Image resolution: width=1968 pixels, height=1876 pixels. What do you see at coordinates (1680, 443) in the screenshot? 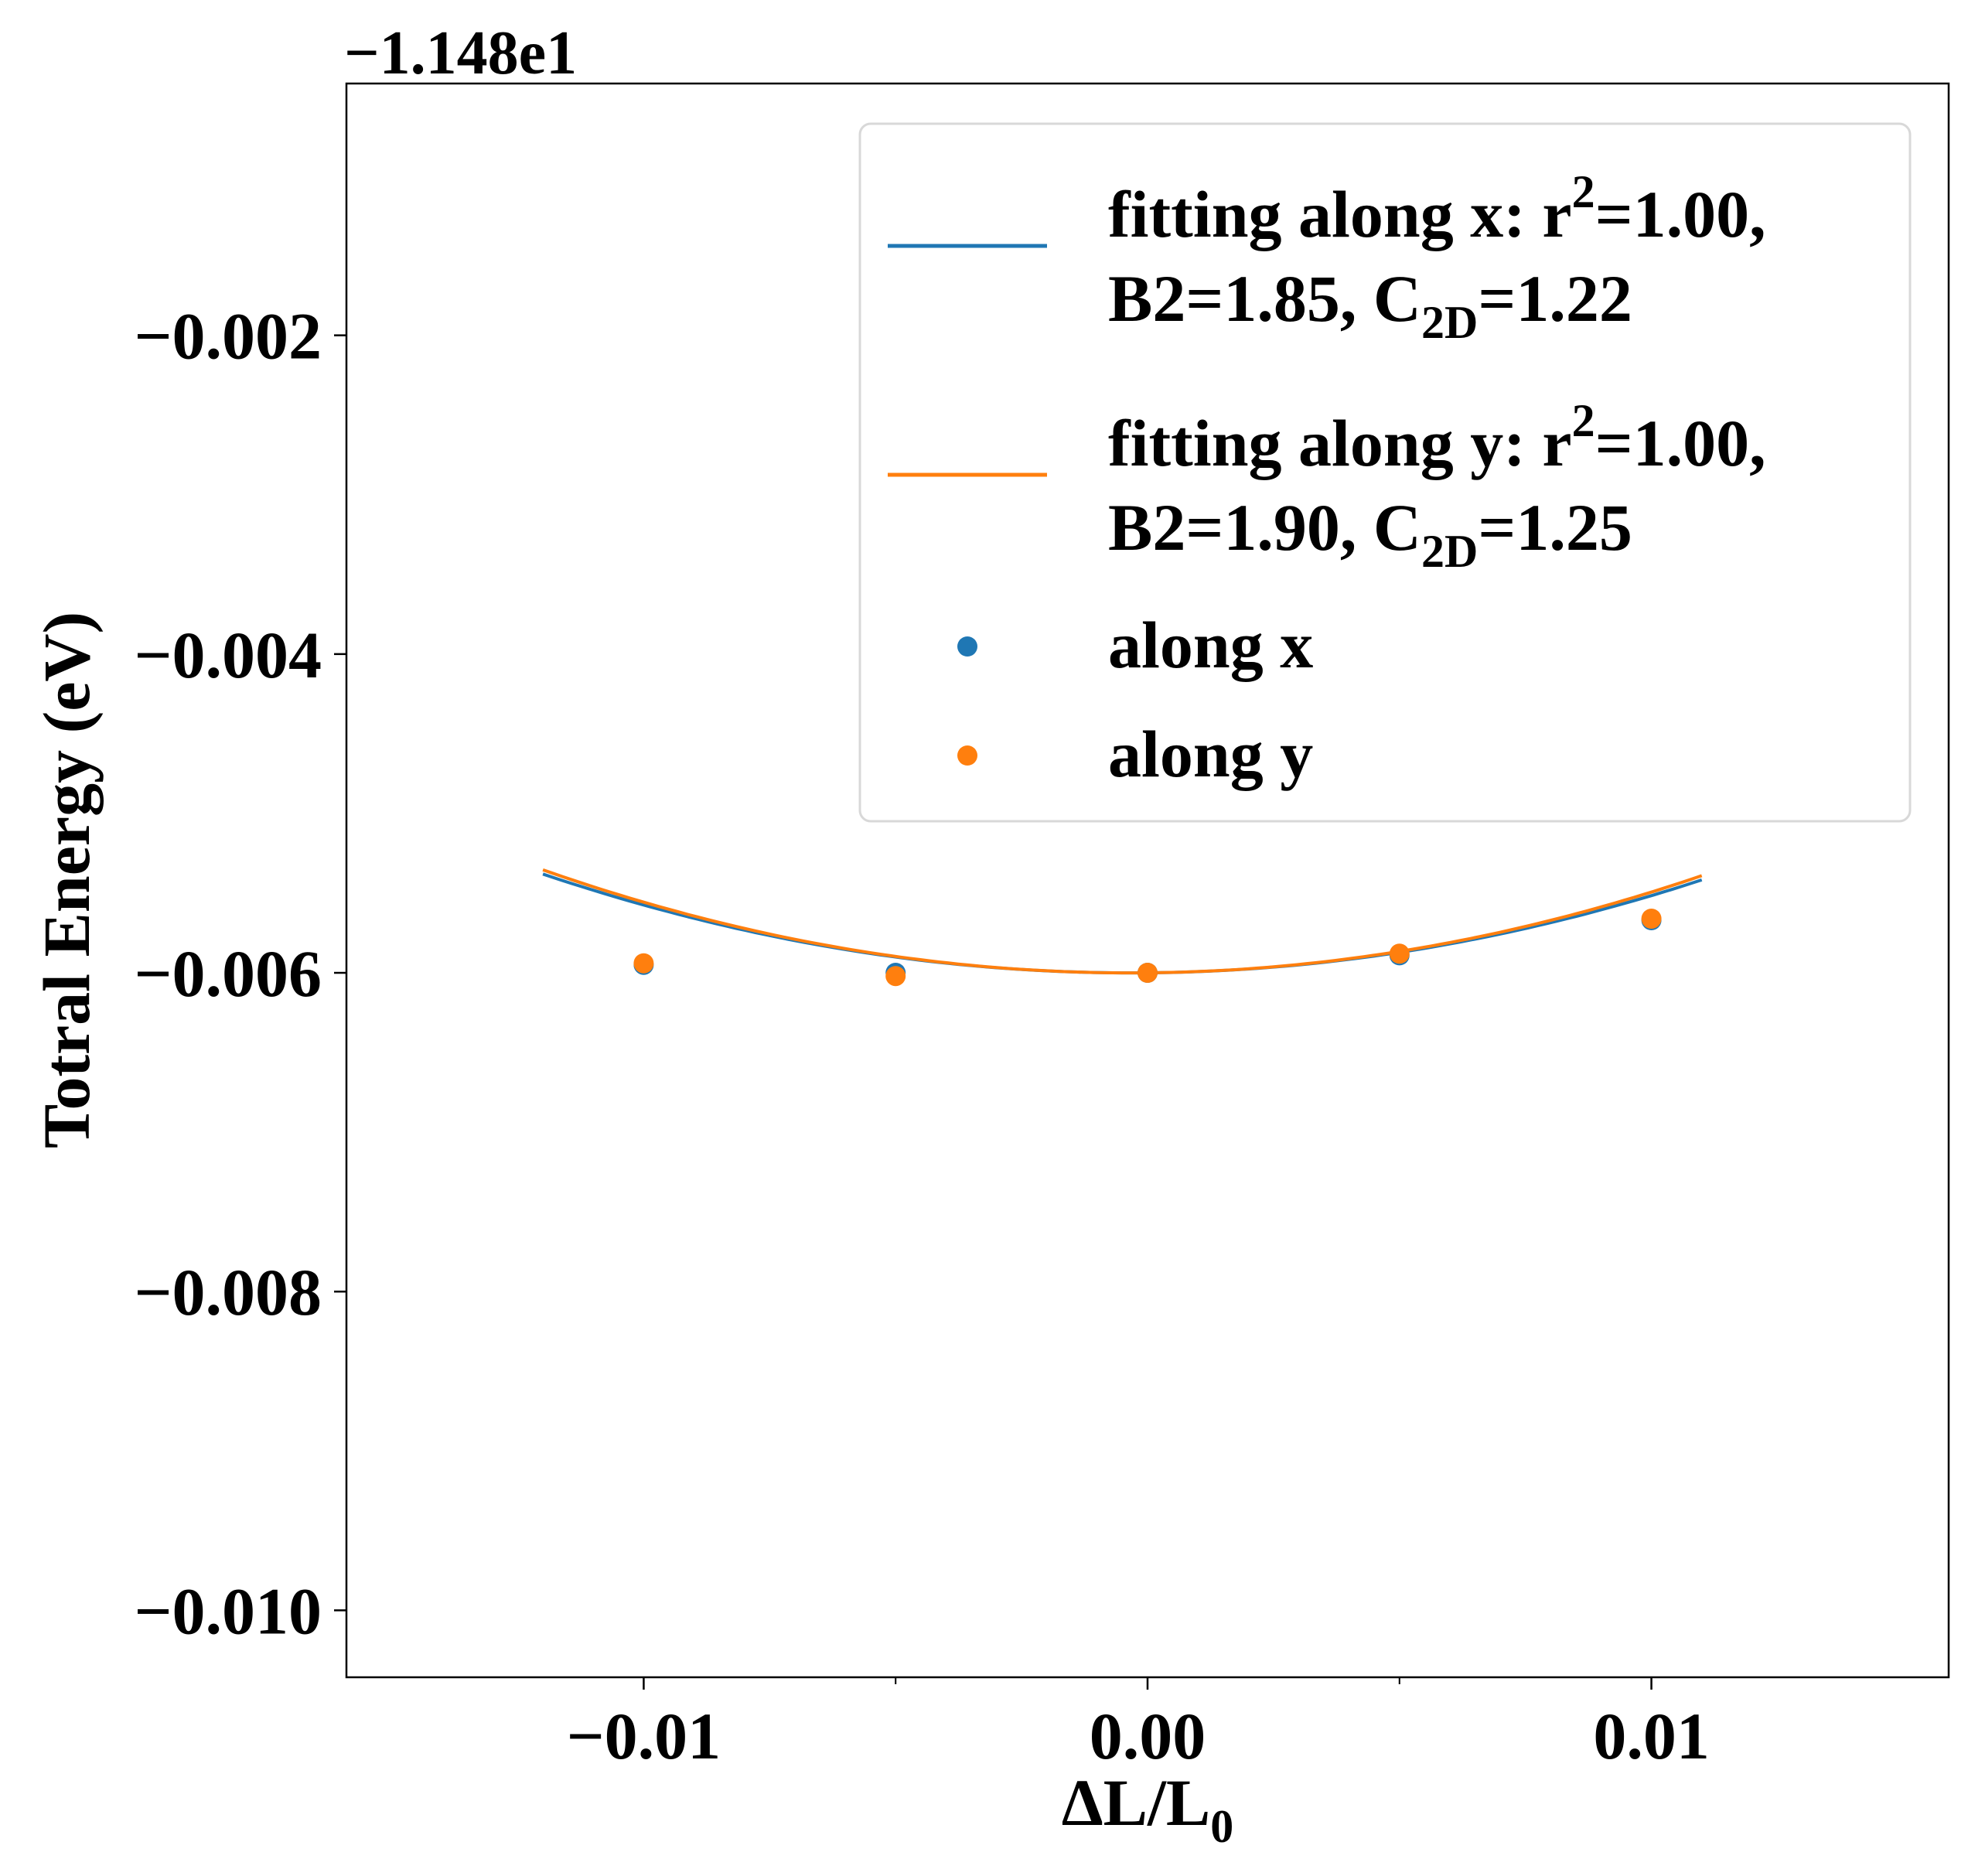
I see `legend-fit-y-line1-end: =1.00,` at bounding box center [1680, 443].